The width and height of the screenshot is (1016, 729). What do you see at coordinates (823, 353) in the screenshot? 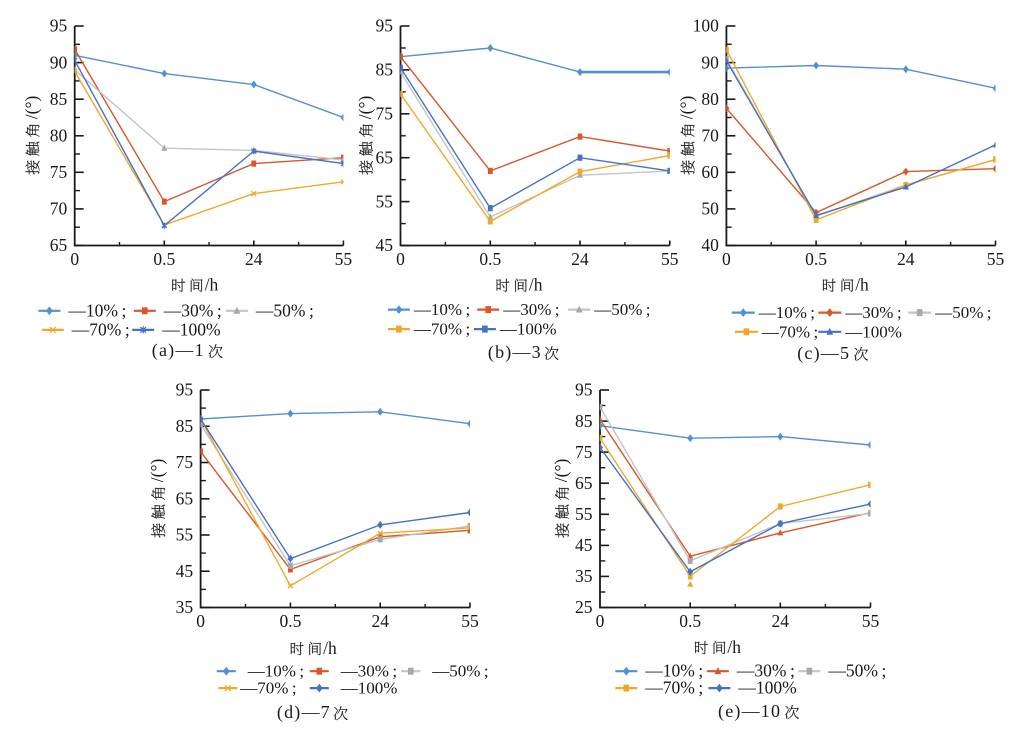
I see `svg-text: (c)—5` at bounding box center [823, 353].